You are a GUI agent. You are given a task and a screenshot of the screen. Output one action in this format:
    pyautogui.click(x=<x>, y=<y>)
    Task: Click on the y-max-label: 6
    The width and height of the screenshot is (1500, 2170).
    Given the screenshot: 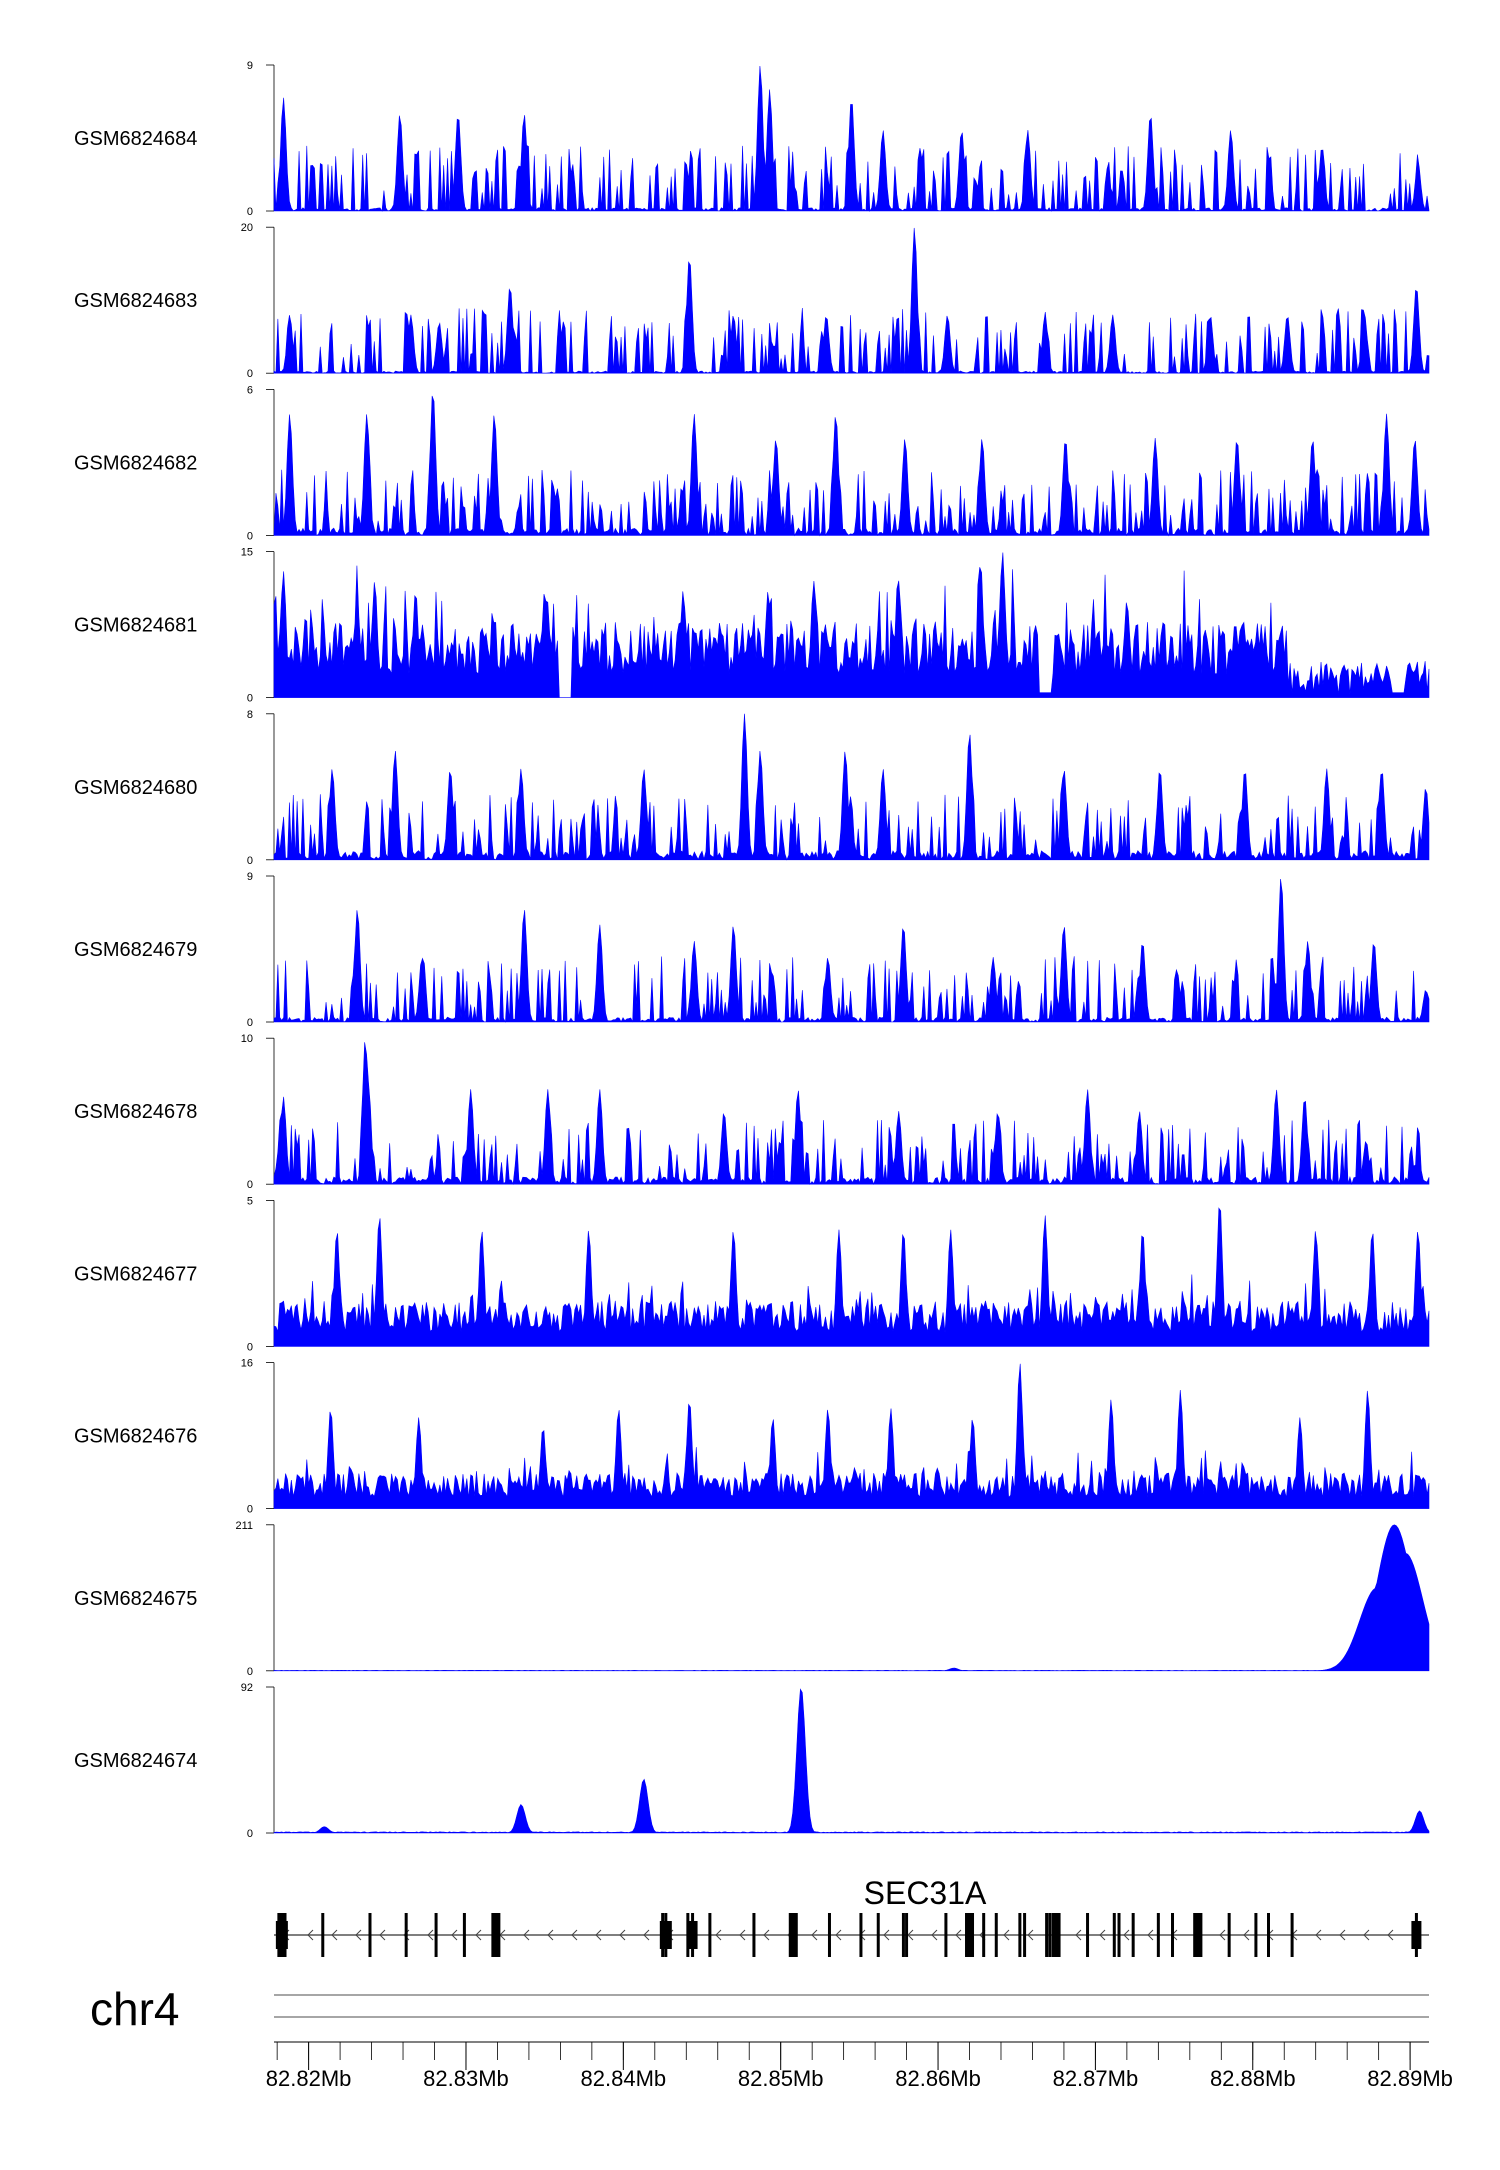 What is the action you would take?
    pyautogui.click(x=250, y=390)
    